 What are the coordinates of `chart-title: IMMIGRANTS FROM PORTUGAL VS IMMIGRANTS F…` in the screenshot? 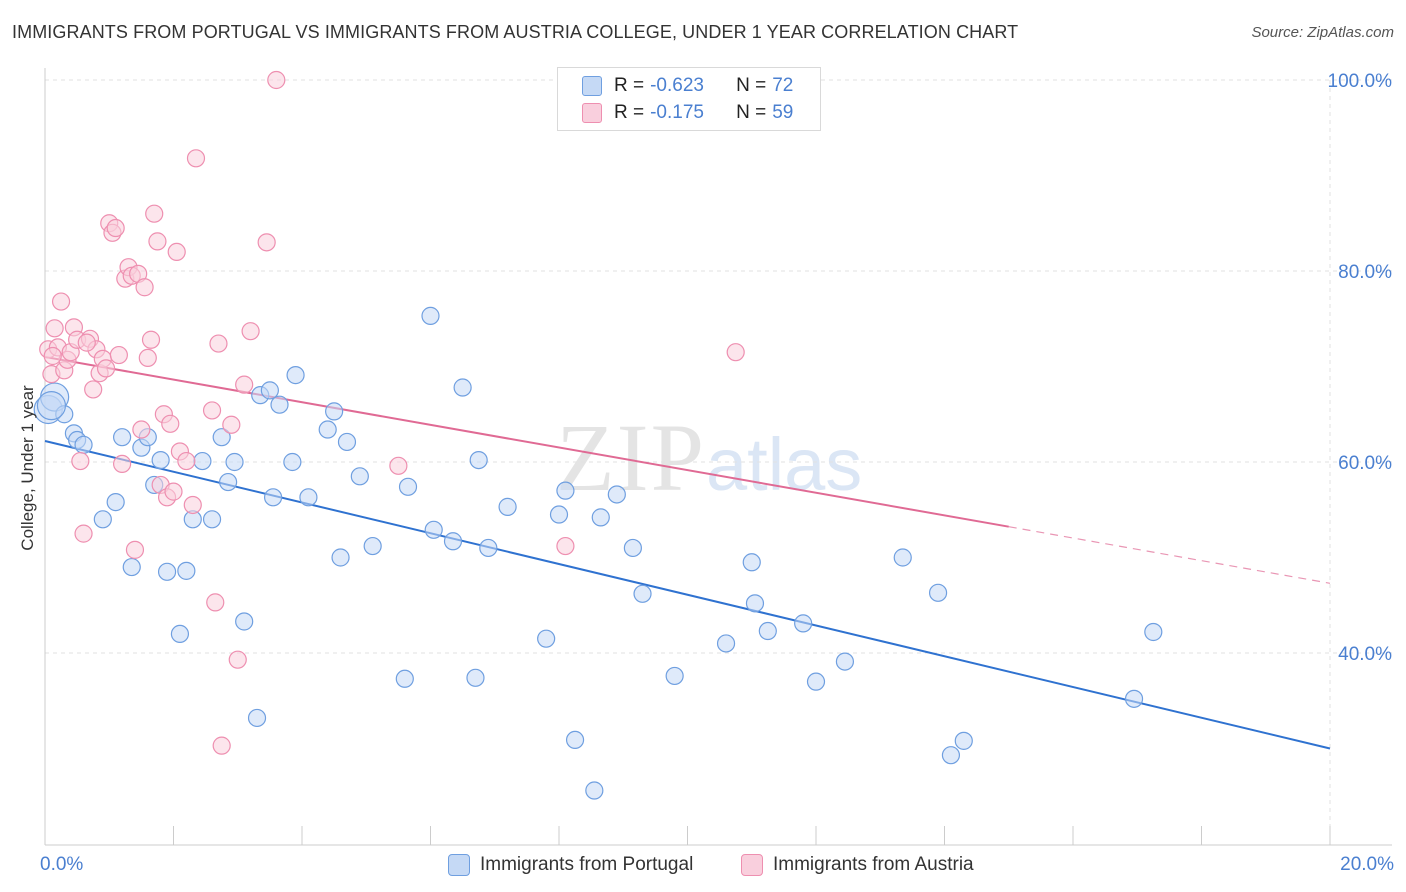 It's located at (515, 32).